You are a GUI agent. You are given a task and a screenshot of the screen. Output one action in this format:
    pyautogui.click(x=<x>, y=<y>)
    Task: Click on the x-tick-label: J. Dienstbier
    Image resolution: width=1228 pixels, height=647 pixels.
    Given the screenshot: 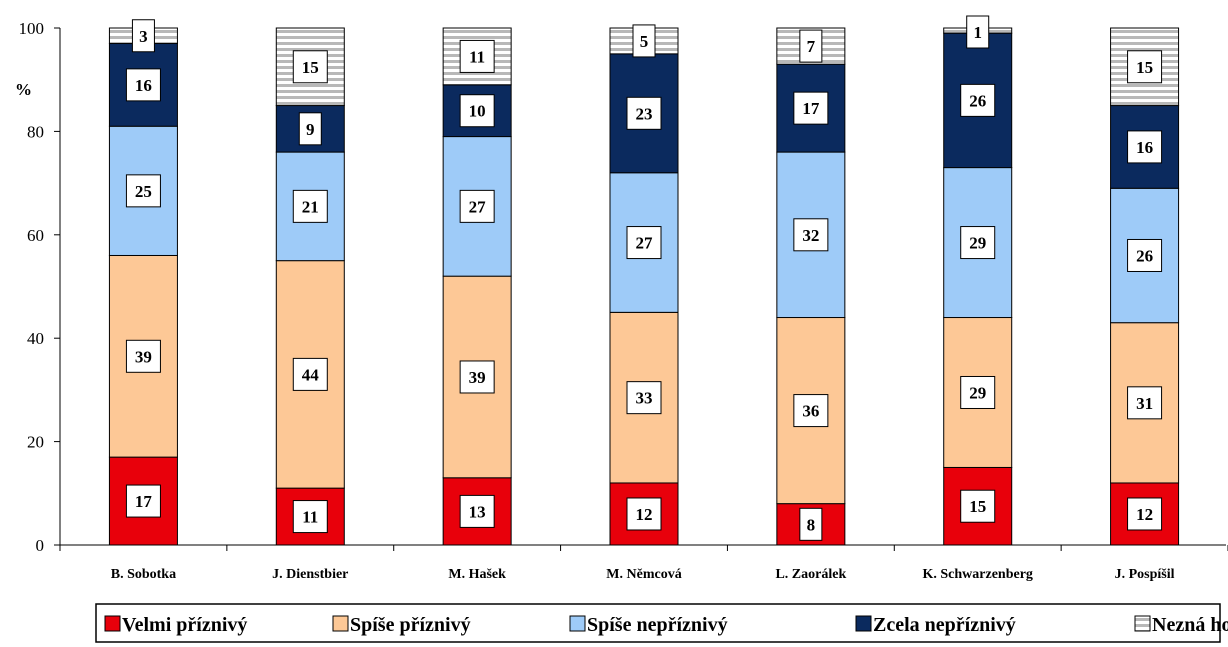 What is the action you would take?
    pyautogui.click(x=310, y=574)
    